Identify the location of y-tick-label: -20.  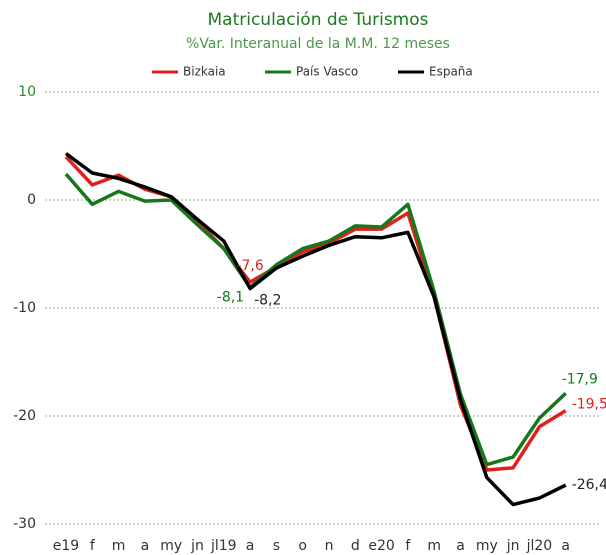
(24, 416).